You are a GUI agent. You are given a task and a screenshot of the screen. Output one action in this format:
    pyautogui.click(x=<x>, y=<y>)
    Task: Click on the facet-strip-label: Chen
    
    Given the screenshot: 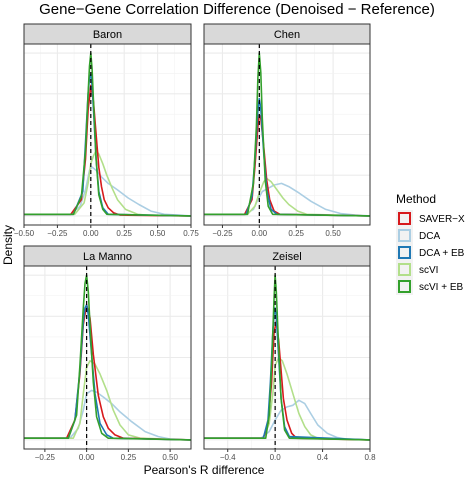 What is the action you would take?
    pyautogui.click(x=287, y=35)
    